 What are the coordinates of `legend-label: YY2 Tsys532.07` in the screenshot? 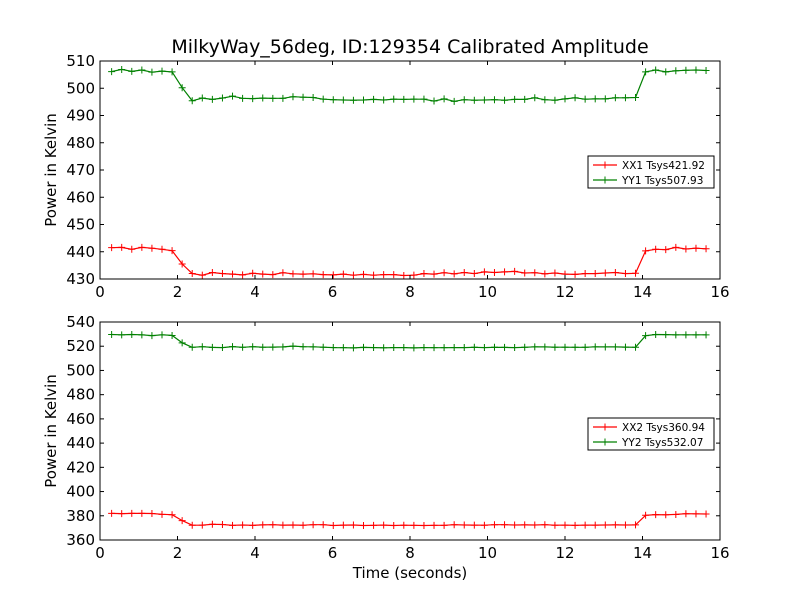 It's located at (662, 443).